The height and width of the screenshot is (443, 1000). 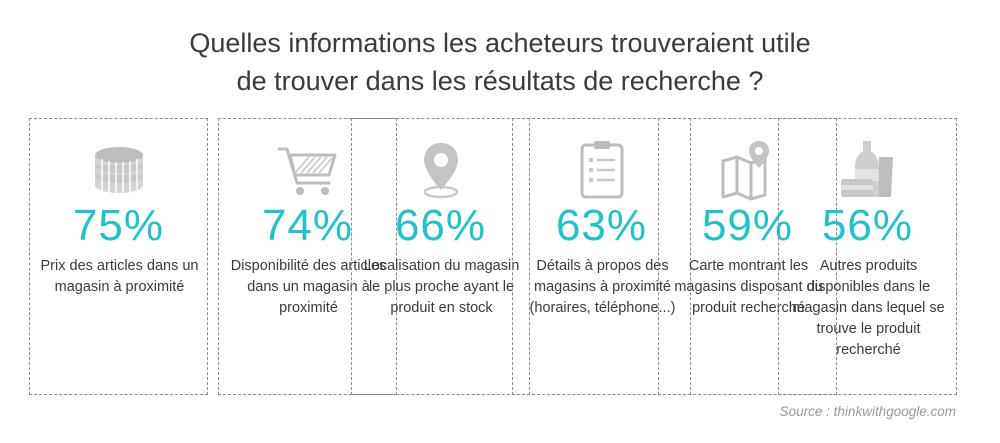 I want to click on checklist-icon, so click(x=602, y=170).